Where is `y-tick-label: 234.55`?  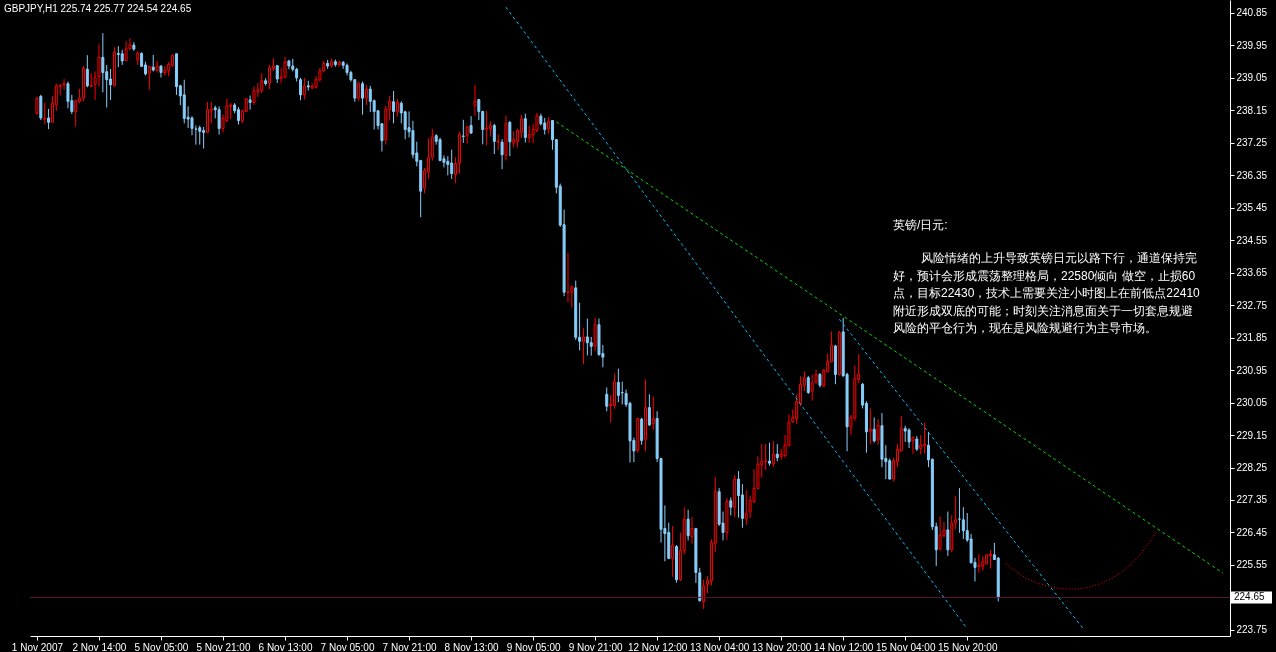
y-tick-label: 234.55 is located at coordinates (1252, 240).